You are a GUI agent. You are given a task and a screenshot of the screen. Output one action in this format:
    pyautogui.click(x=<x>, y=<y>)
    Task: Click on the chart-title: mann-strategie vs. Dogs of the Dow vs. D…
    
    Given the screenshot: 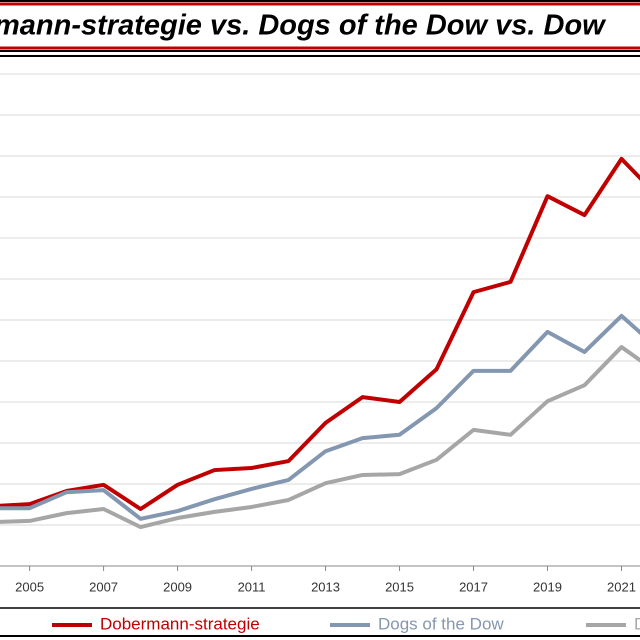 What is the action you would take?
    pyautogui.click(x=303, y=26)
    